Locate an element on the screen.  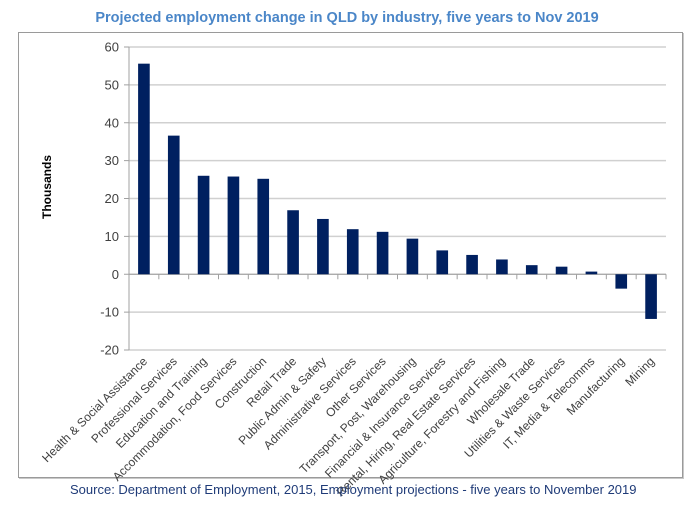
y-tick-label: 20 is located at coordinates (112, 198).